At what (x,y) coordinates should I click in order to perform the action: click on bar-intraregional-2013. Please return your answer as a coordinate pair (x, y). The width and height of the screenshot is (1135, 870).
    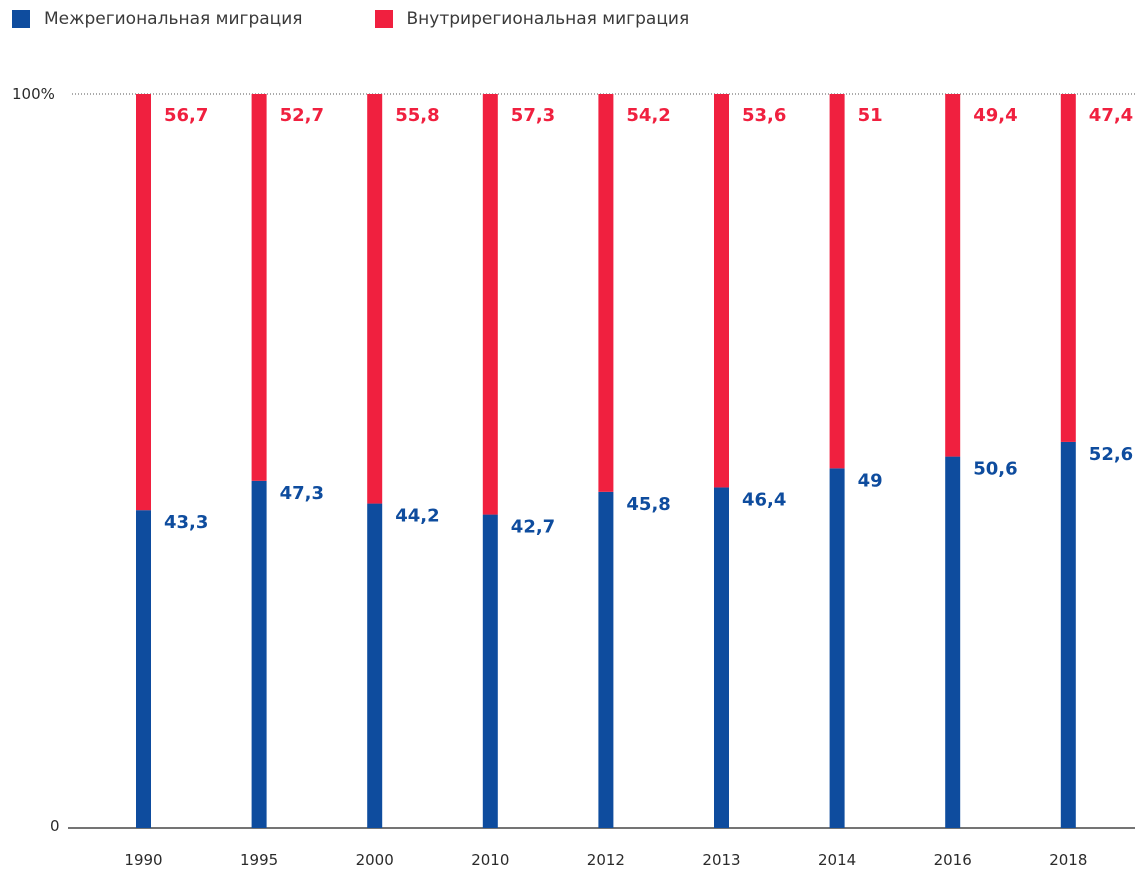
    Looking at the image, I should click on (721, 290).